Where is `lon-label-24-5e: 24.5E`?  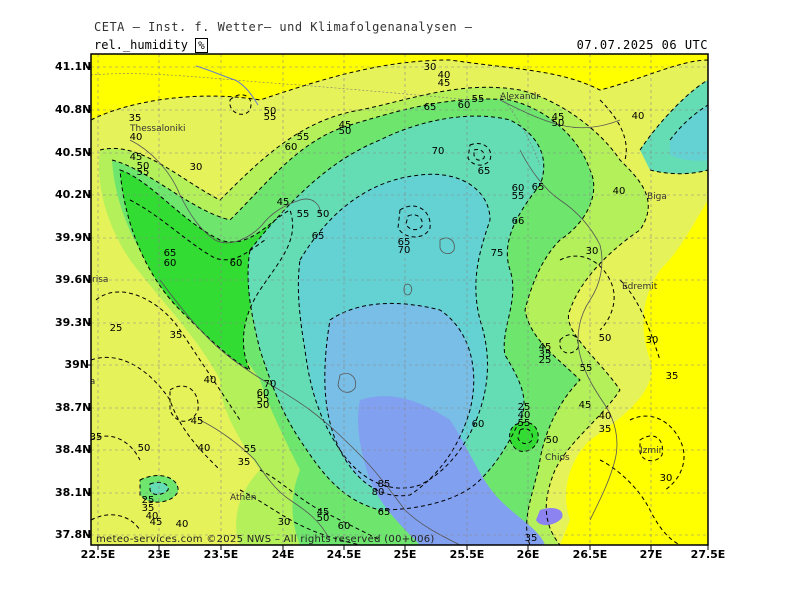 lon-label-24-5e: 24.5E is located at coordinates (344, 554).